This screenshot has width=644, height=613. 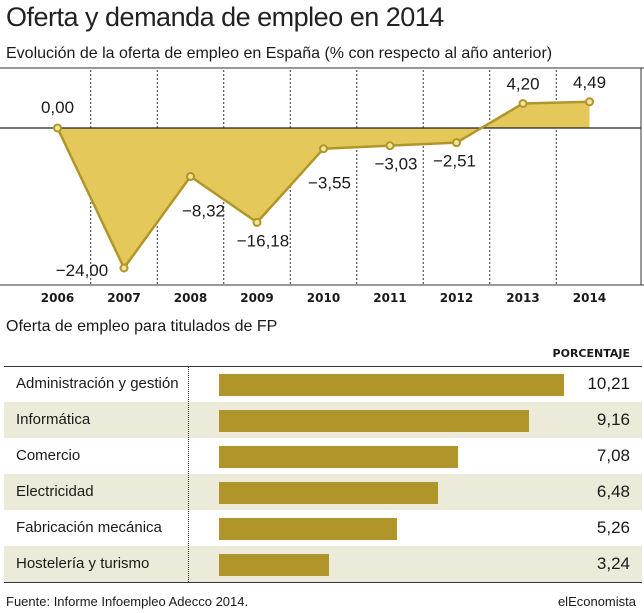 What do you see at coordinates (263, 240) in the screenshot?
I see `data-label: −16,18` at bounding box center [263, 240].